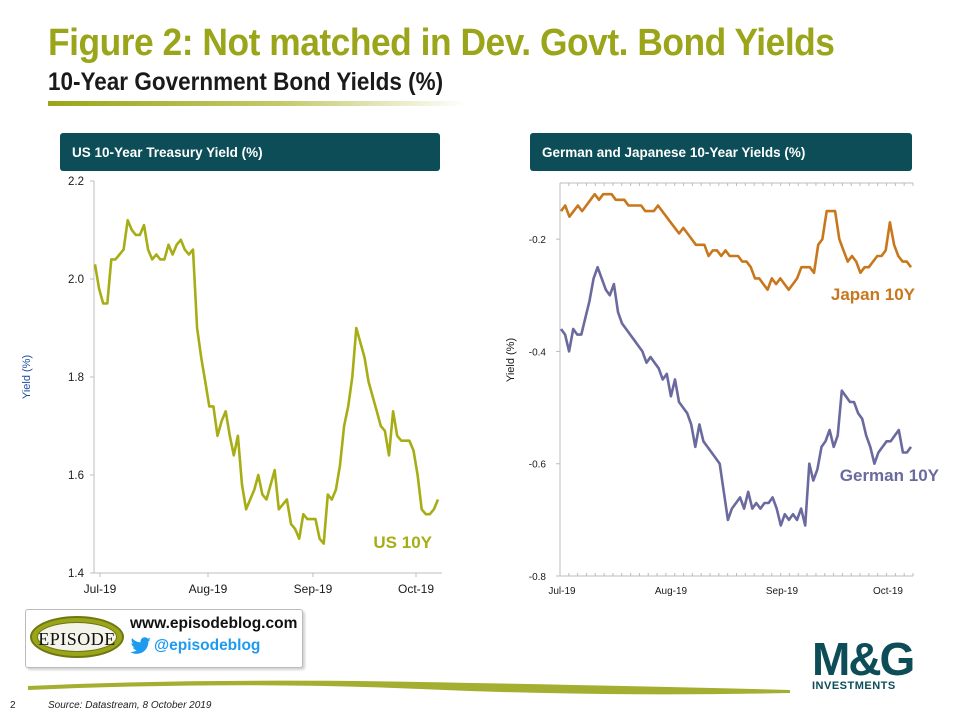 Image resolution: width=960 pixels, height=720 pixels. Describe the element at coordinates (27, 377) in the screenshot. I see `us-y-axis-label: Yield (%)` at that location.